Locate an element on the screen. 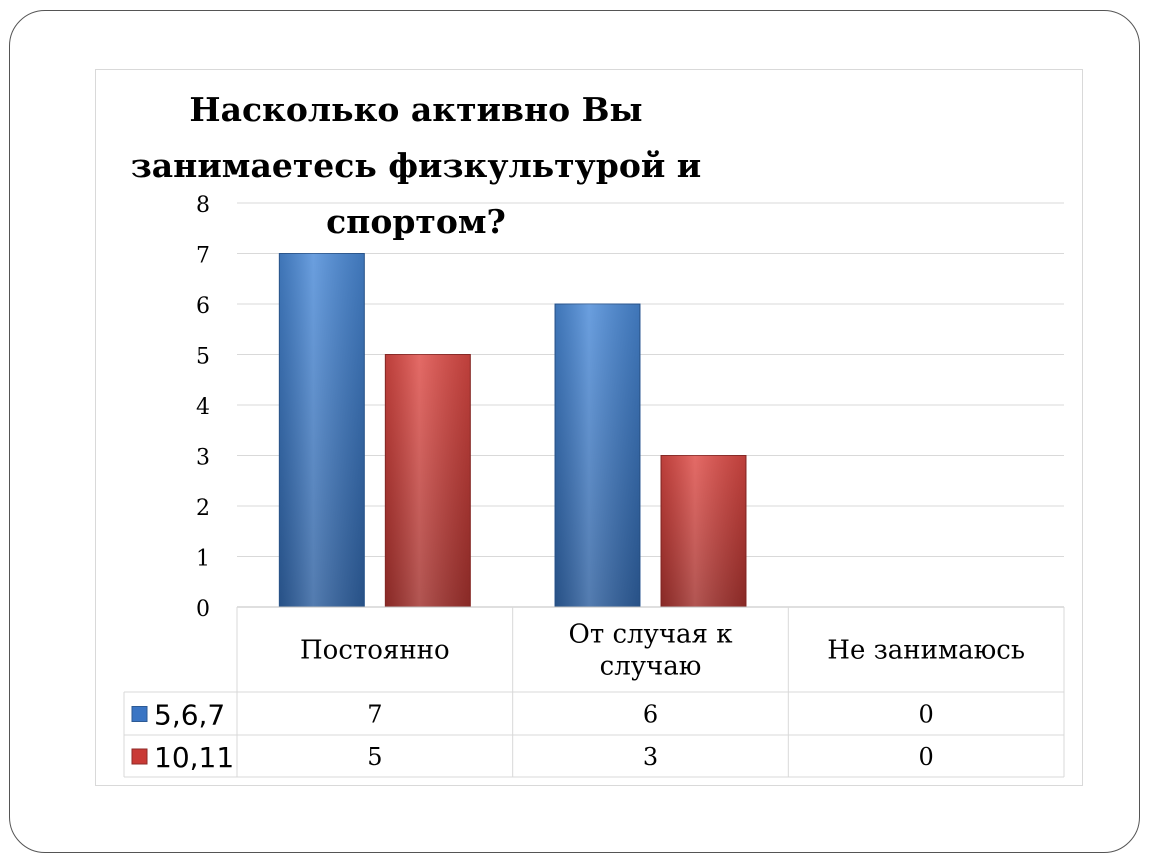  y-tick-label: 8 is located at coordinates (203, 205).